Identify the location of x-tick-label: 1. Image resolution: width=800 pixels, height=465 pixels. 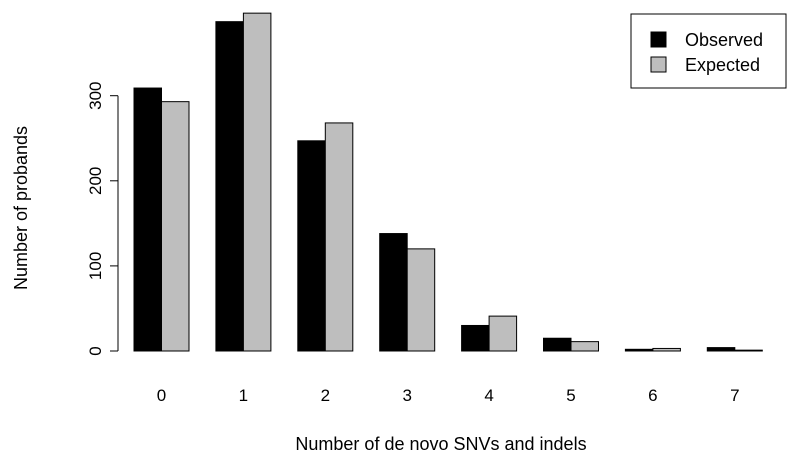
(243, 395).